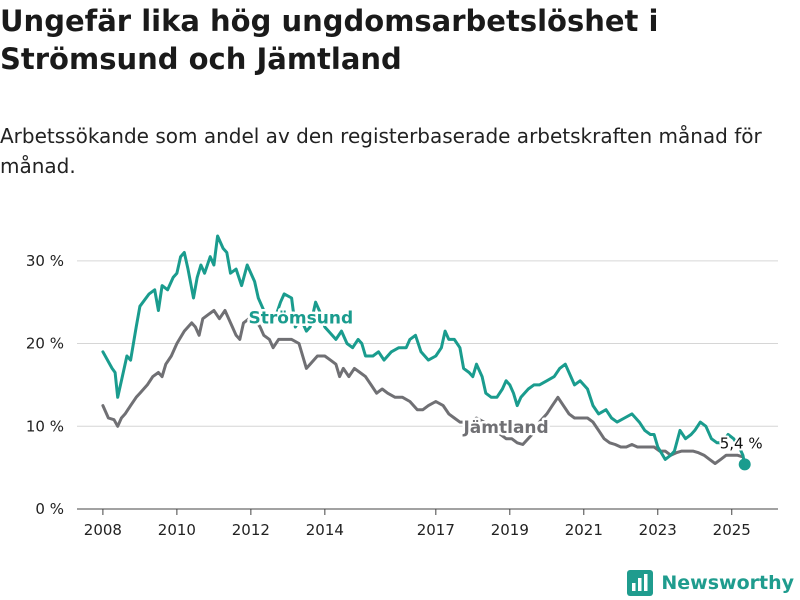 The width and height of the screenshot is (800, 600). I want to click on end-point-marker, so click(744, 464).